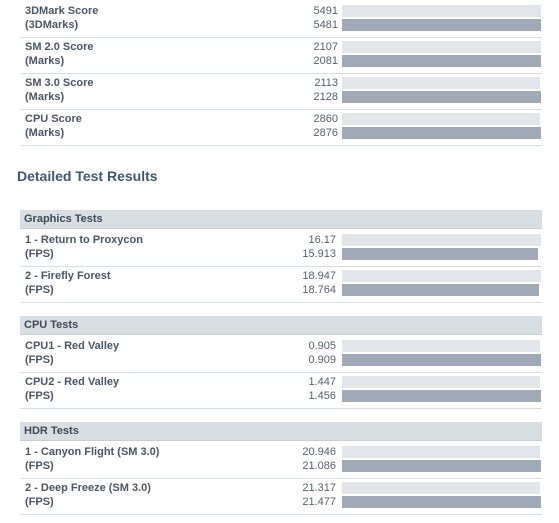 The width and height of the screenshot is (559, 523). Describe the element at coordinates (325, 11) in the screenshot. I see `score-value-primary: 5491` at that location.